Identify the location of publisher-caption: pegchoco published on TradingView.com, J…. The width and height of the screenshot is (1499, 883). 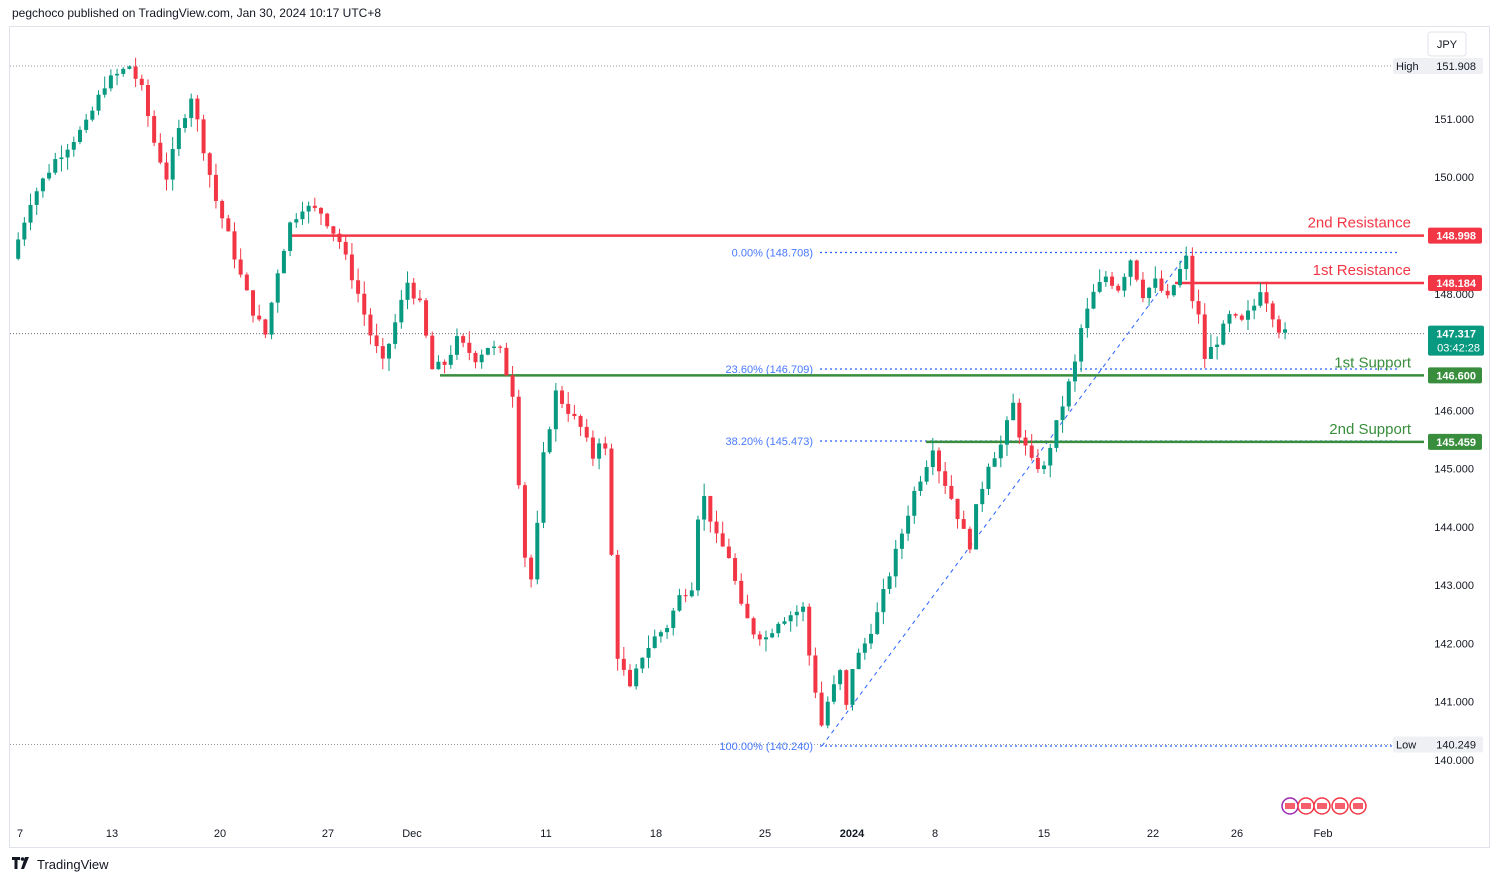
(197, 13).